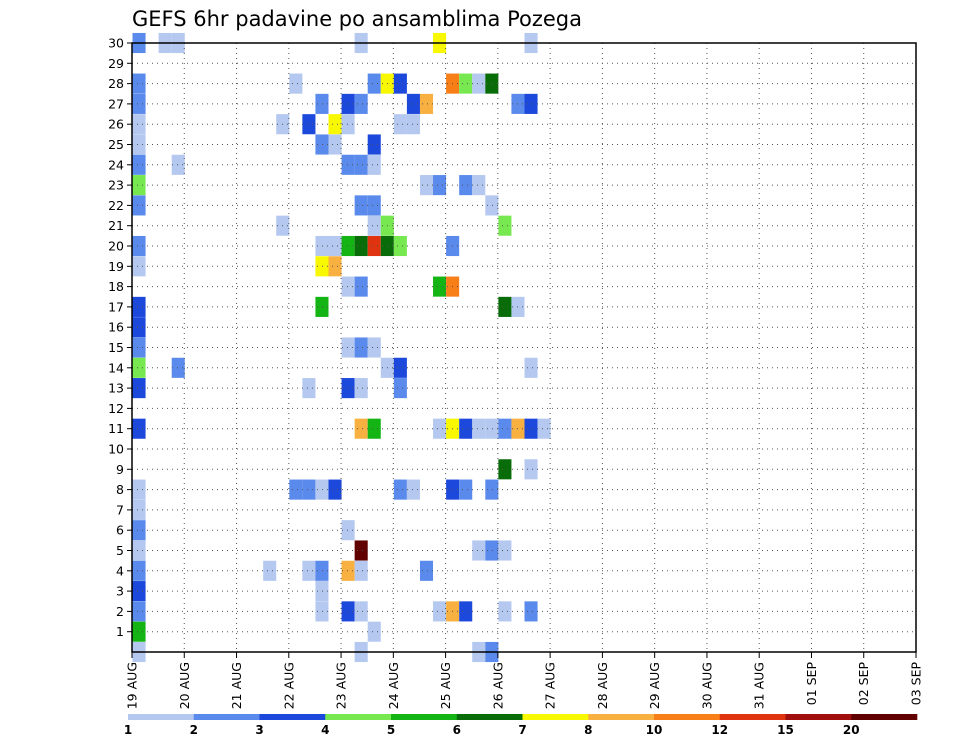 This screenshot has height=742, width=960. What do you see at coordinates (236, 685) in the screenshot?
I see `x-tick-label: 21 AUG` at bounding box center [236, 685].